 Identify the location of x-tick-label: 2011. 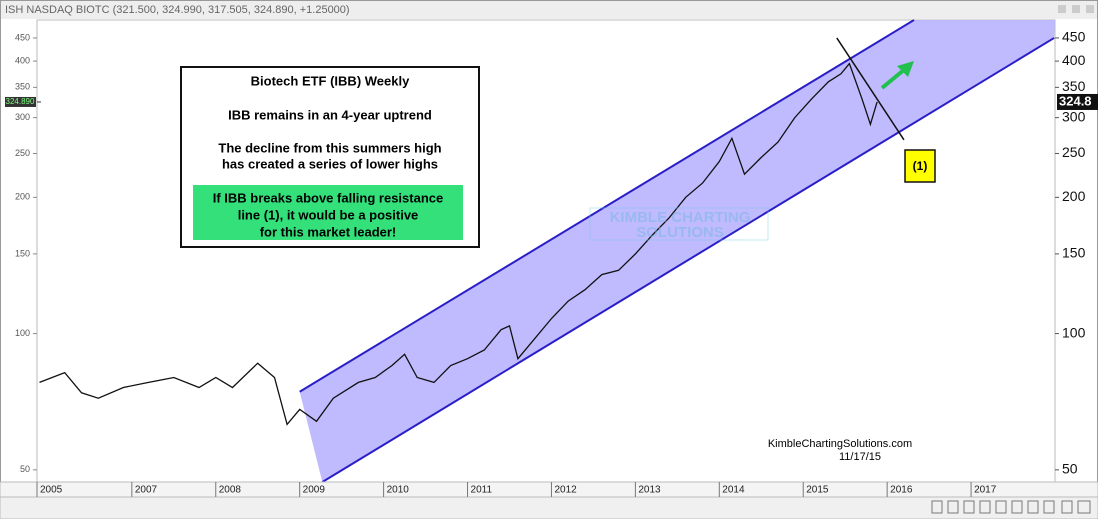
(482, 490).